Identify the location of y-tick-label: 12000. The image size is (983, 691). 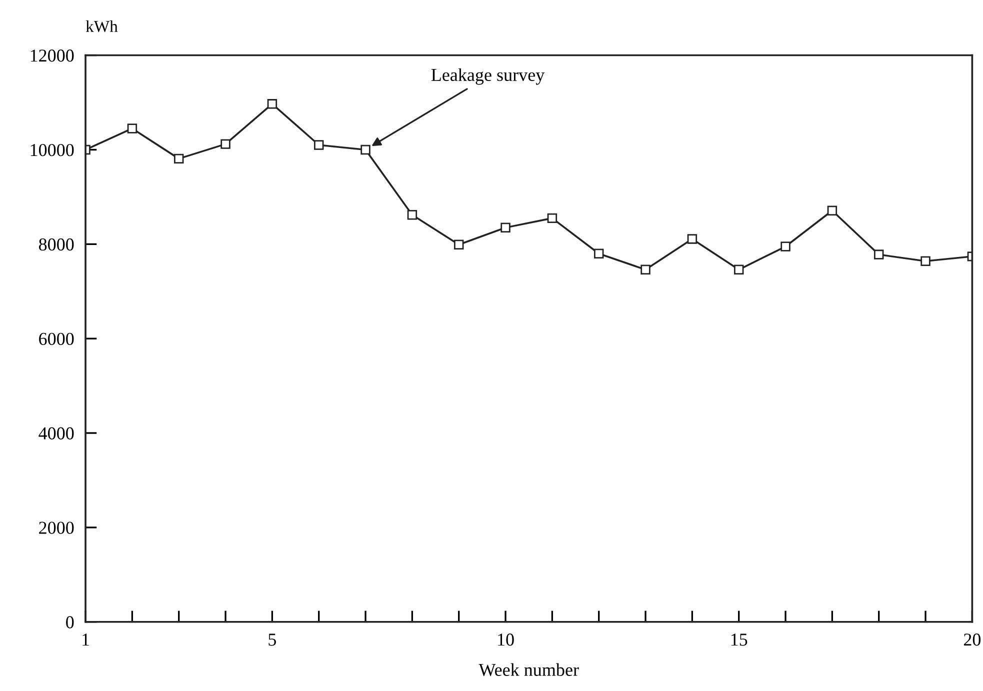
(52, 56).